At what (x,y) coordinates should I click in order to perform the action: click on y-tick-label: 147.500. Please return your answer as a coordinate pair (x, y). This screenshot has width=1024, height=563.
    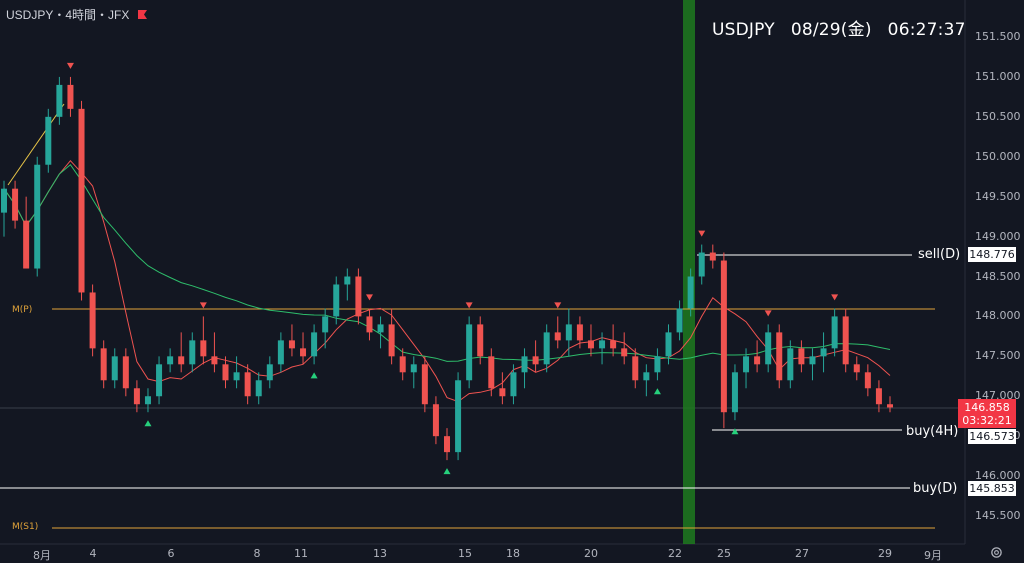
    Looking at the image, I should click on (998, 356).